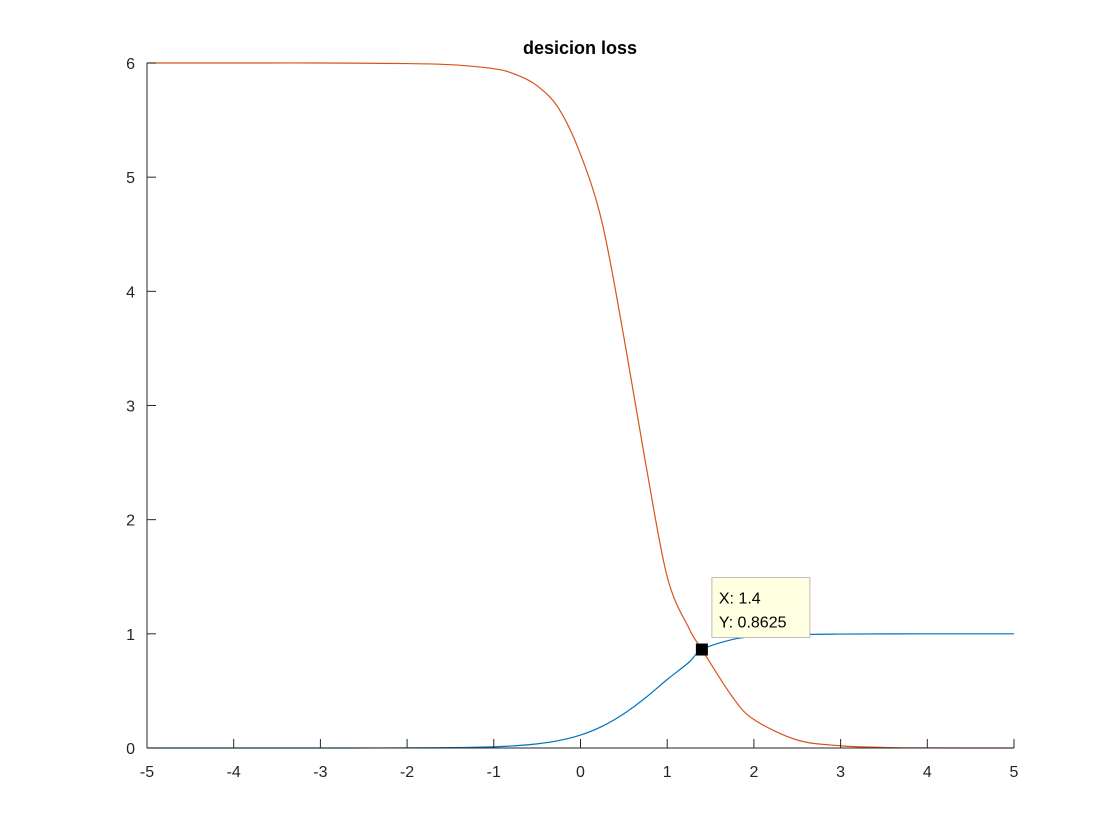 Image resolution: width=1120 pixels, height=840 pixels. I want to click on datatip-box, so click(761, 608).